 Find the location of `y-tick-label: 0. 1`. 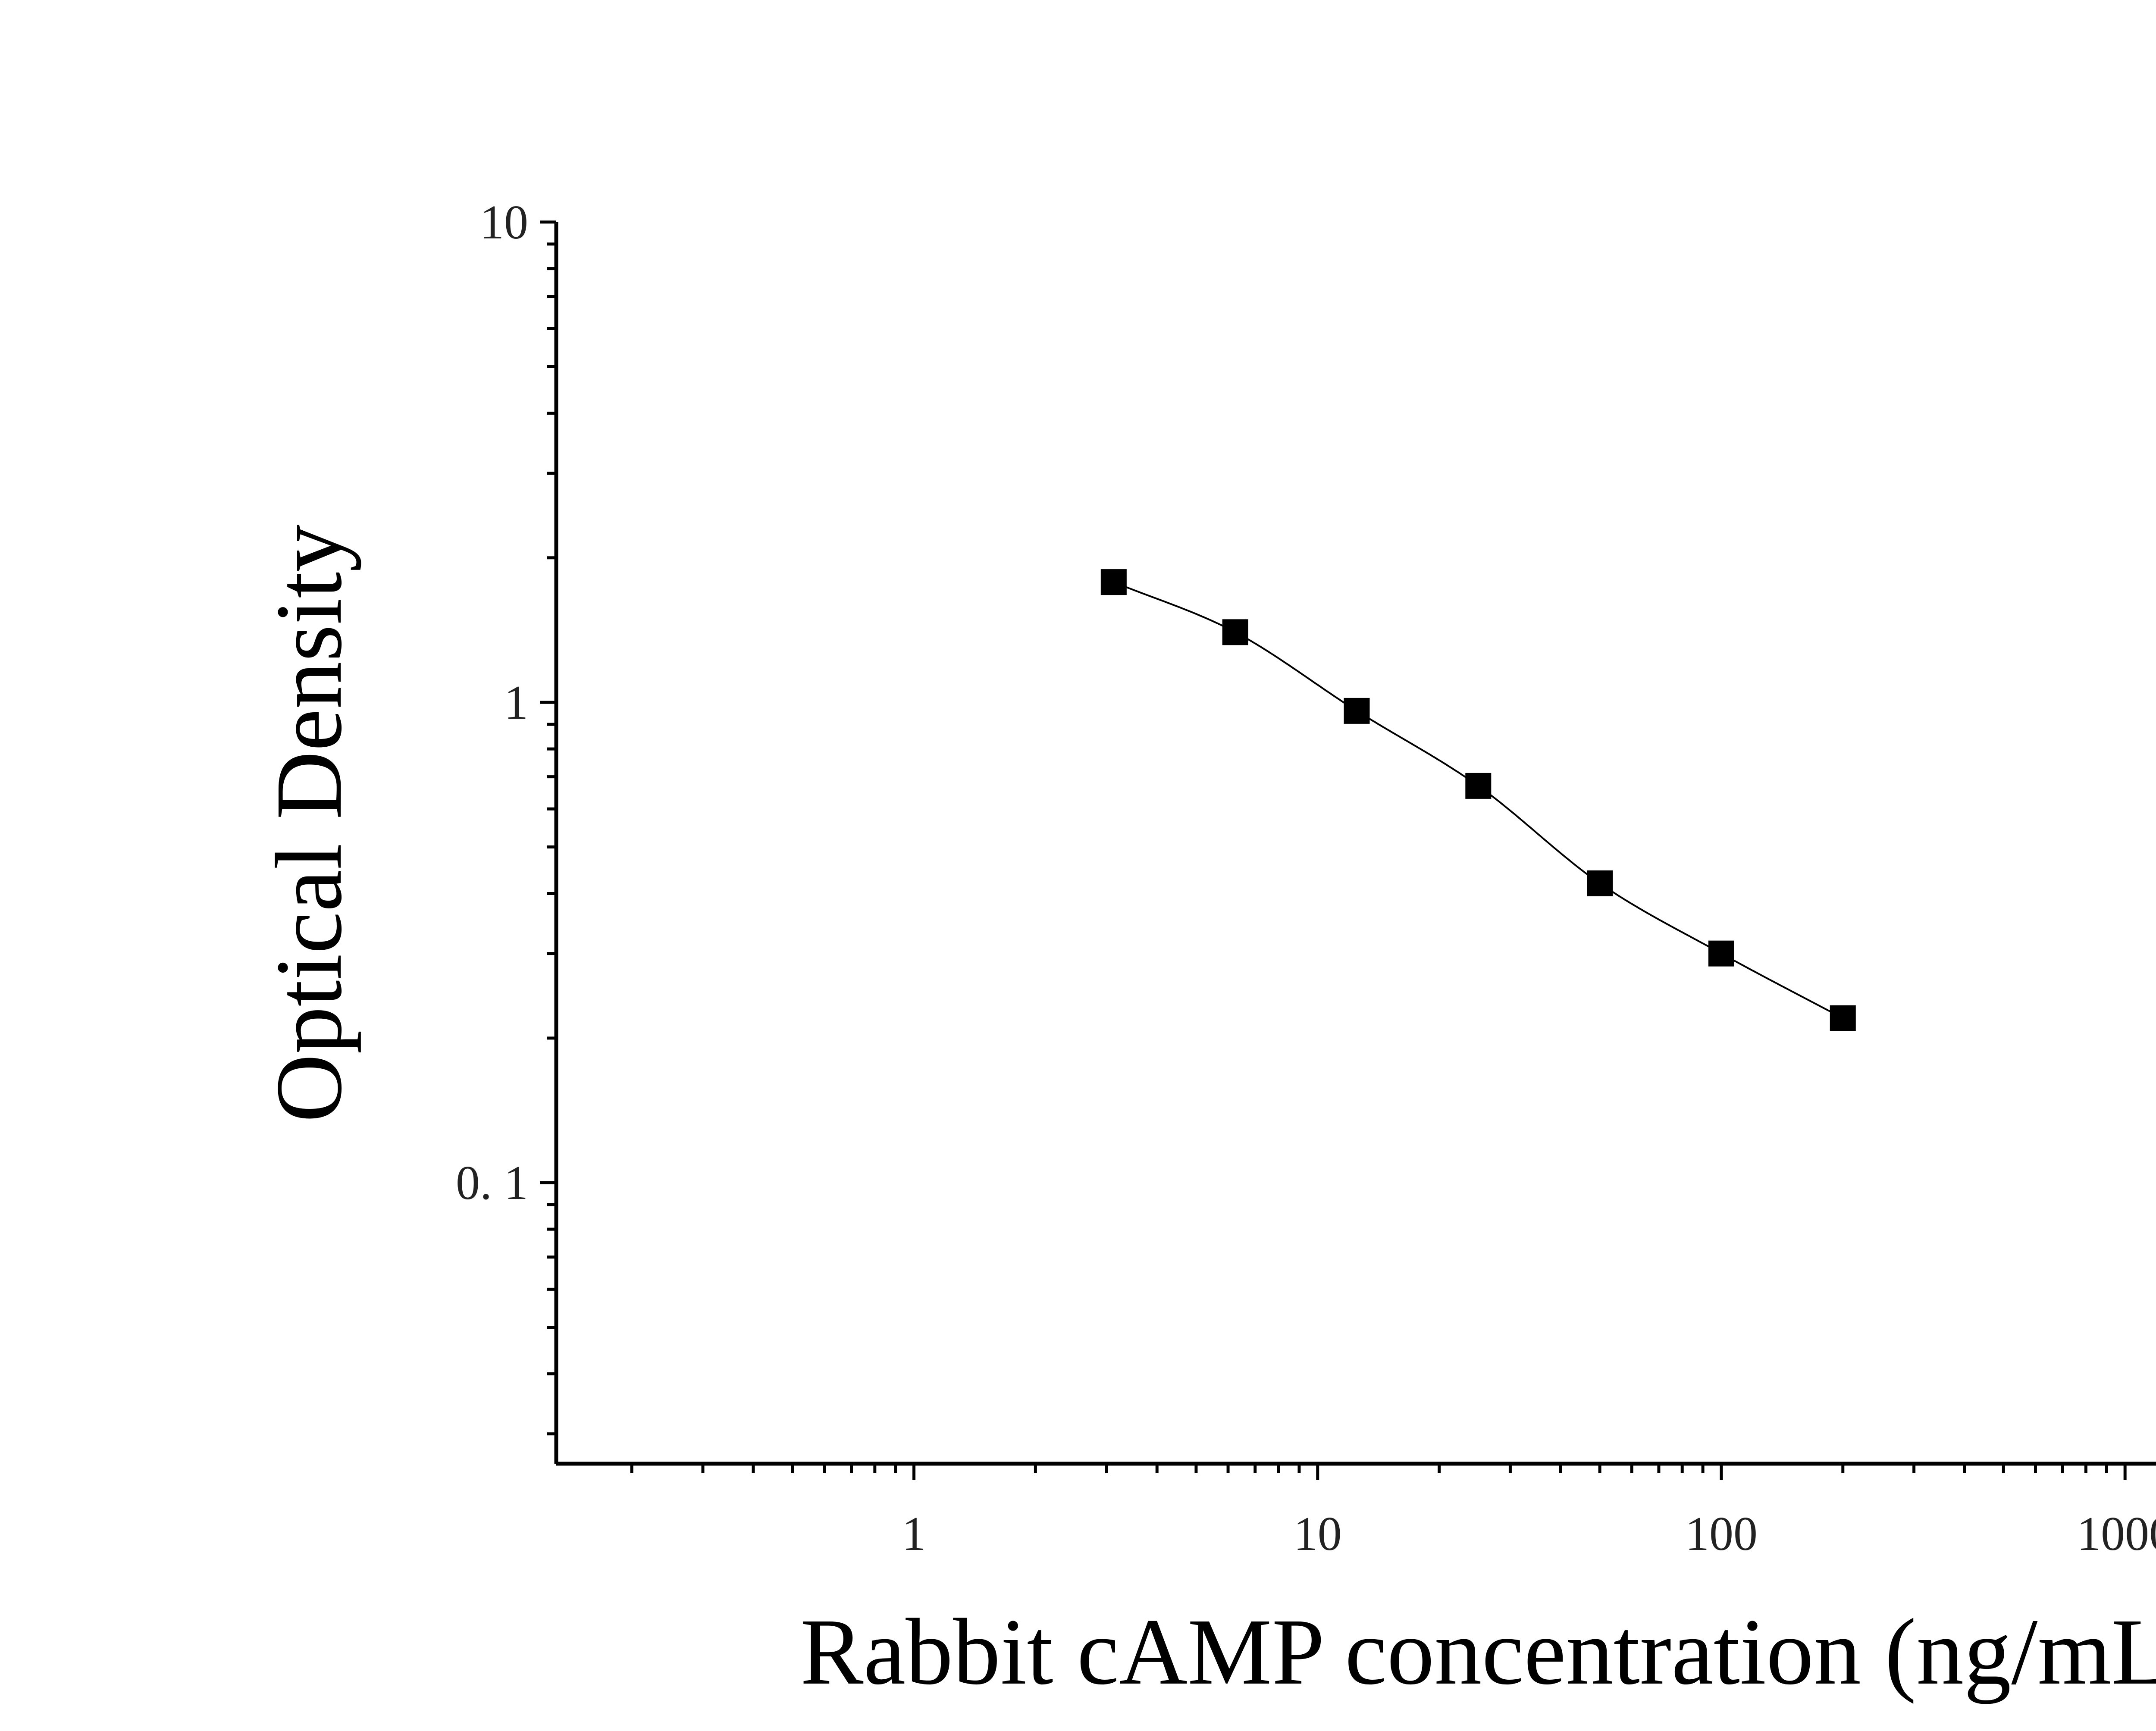

y-tick-label: 0. 1 is located at coordinates (492, 1183).